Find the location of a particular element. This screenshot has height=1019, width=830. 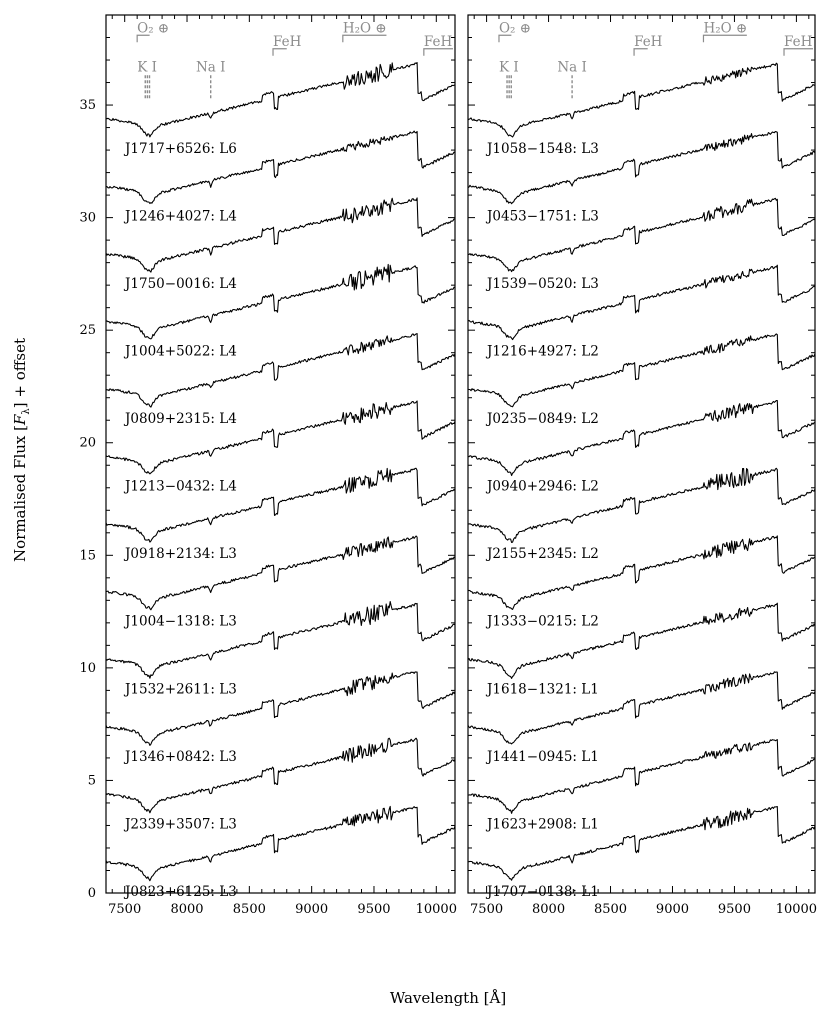

spectrum-label: J1623+2908: L1 is located at coordinates (542, 824).